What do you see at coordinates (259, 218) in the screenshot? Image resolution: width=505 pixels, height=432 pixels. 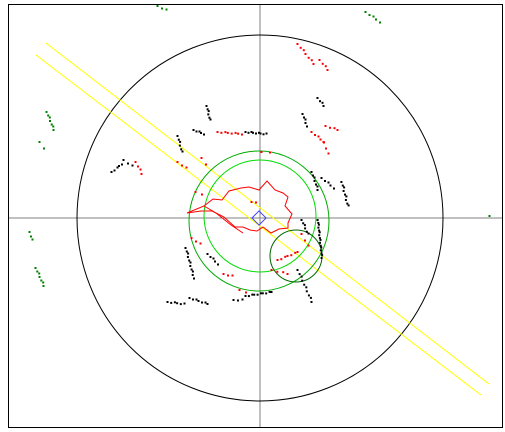 I see `robot-marker` at bounding box center [259, 218].